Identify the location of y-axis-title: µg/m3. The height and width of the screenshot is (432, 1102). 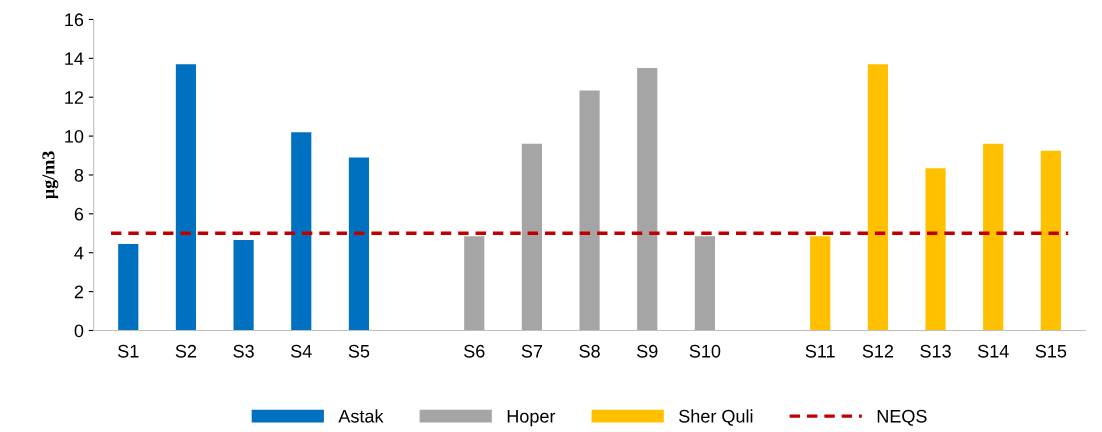
(50, 175).